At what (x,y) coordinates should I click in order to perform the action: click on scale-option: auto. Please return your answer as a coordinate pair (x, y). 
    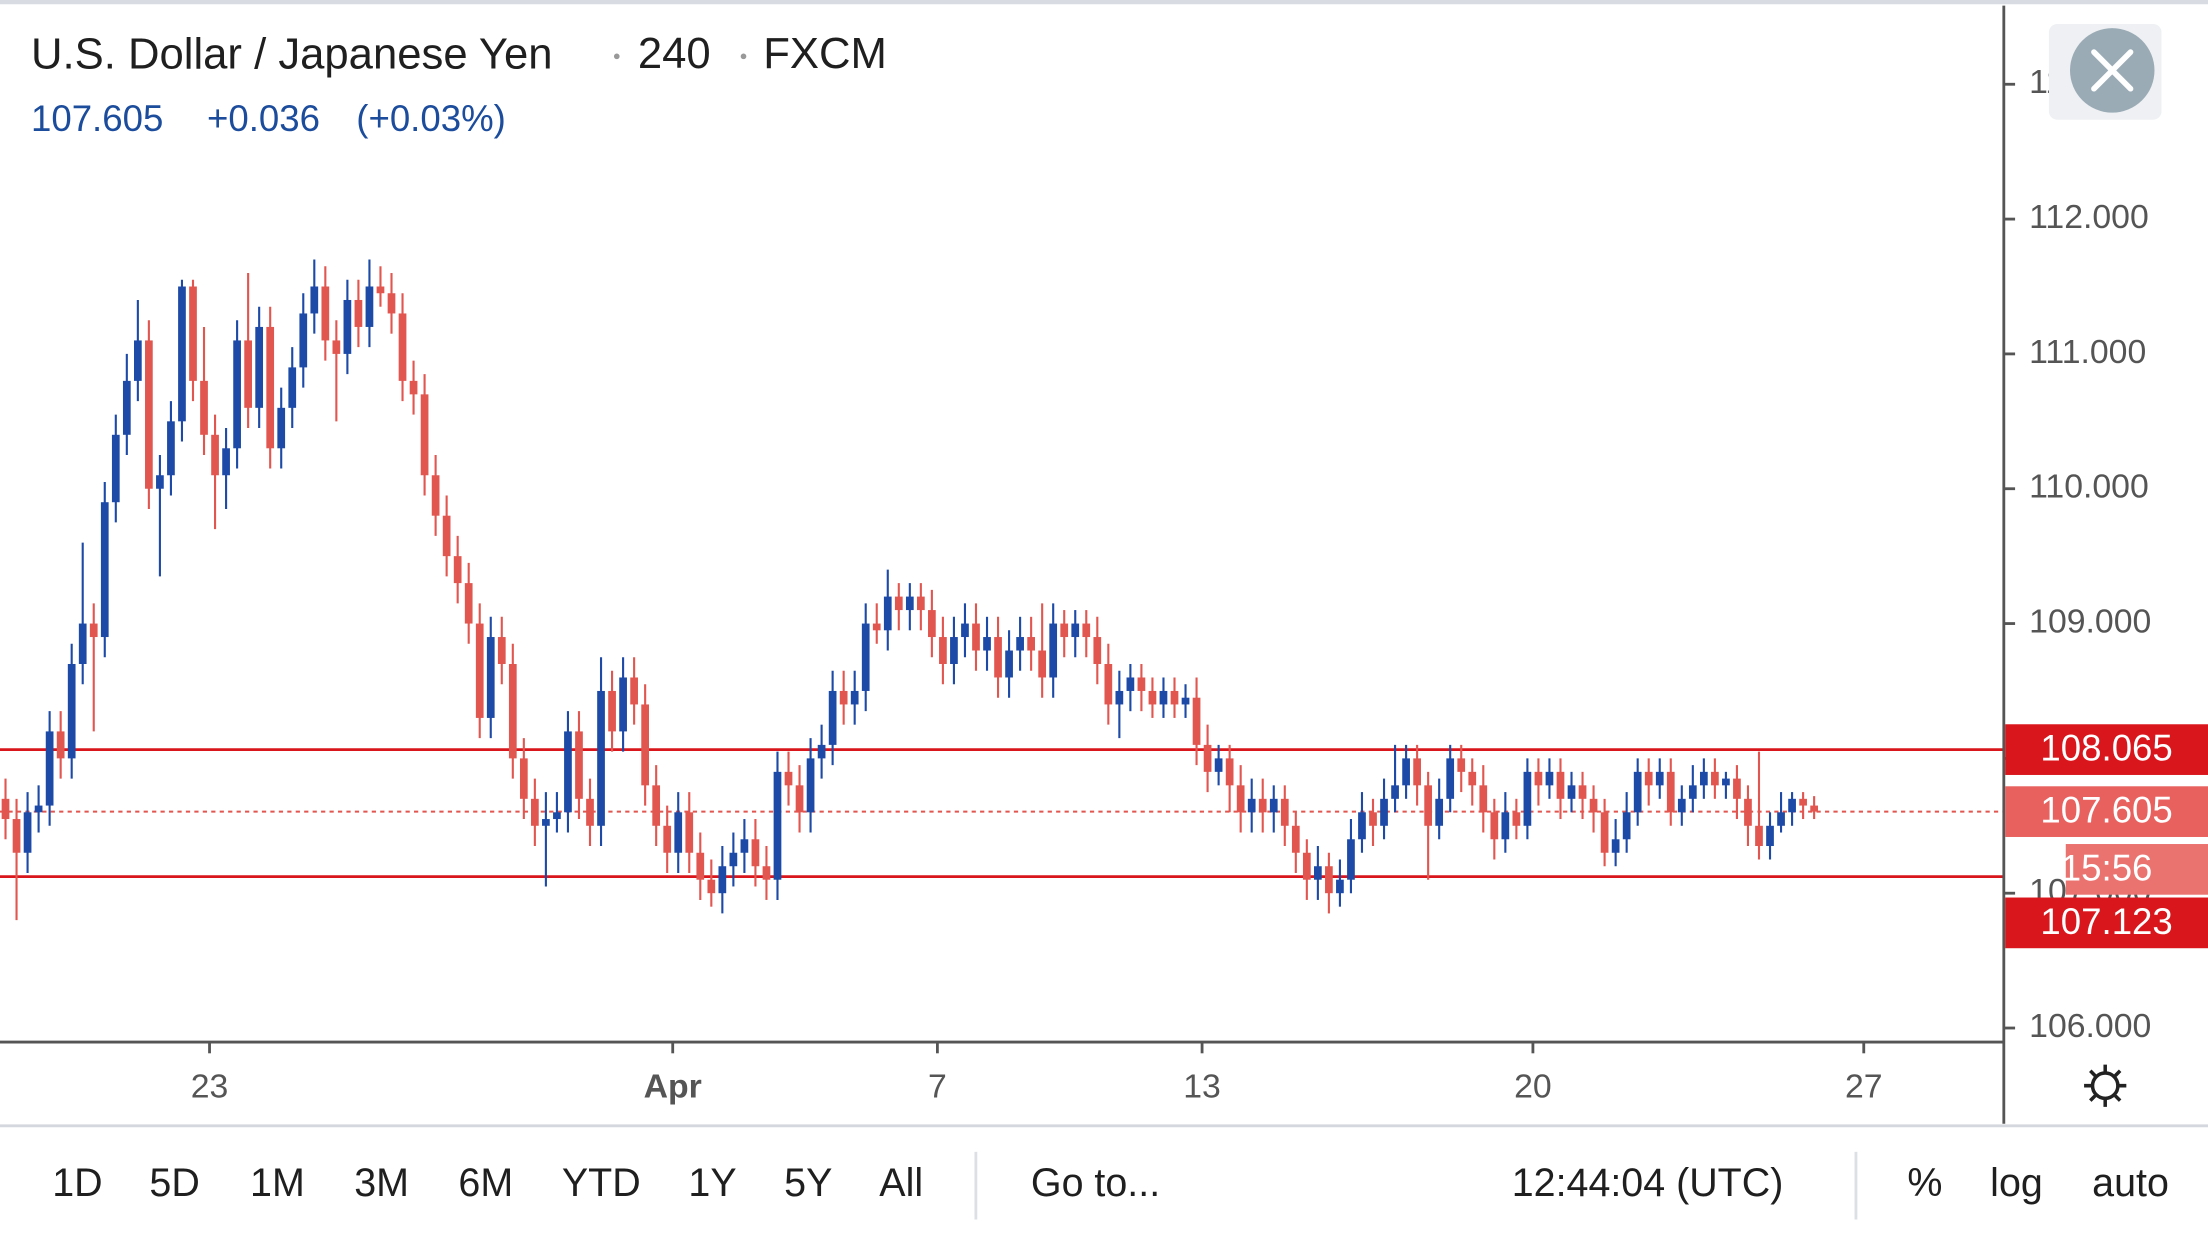
    Looking at the image, I should click on (2130, 1183).